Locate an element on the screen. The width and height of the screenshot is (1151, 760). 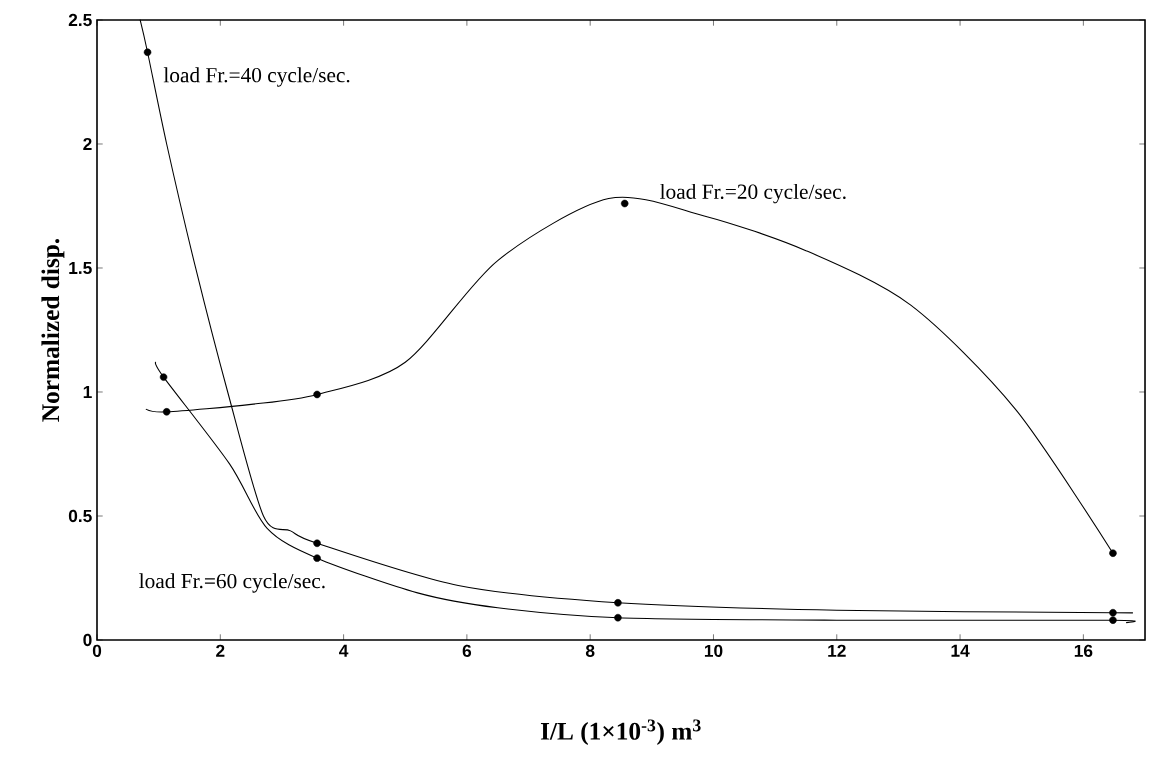
y-tick-label: 2 is located at coordinates (87, 144).